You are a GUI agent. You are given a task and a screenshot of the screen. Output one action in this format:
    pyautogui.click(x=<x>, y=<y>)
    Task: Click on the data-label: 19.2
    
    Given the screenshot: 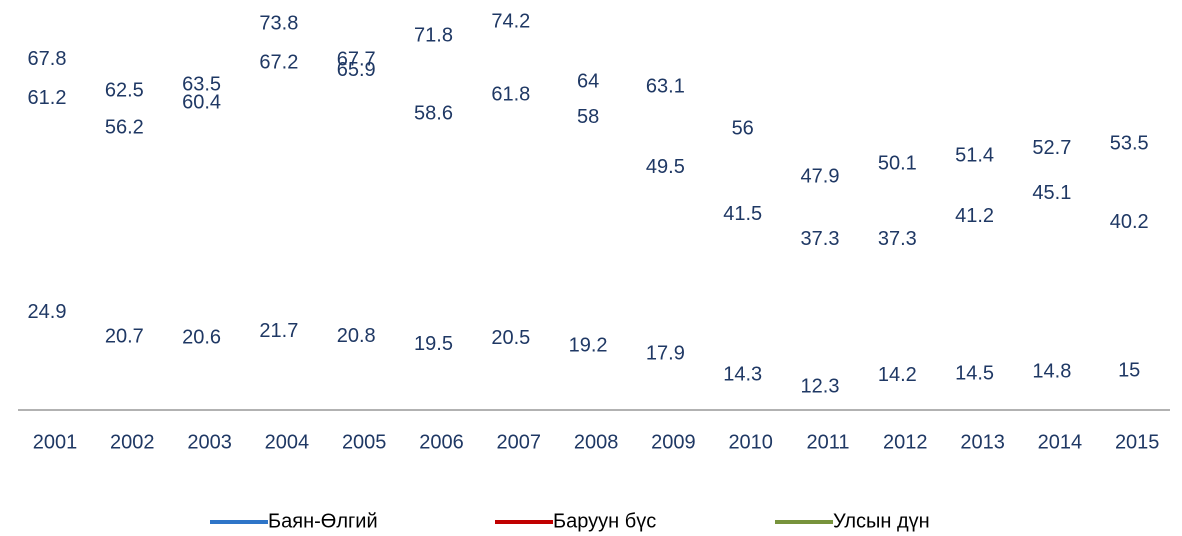 What is the action you would take?
    pyautogui.click(x=588, y=346)
    